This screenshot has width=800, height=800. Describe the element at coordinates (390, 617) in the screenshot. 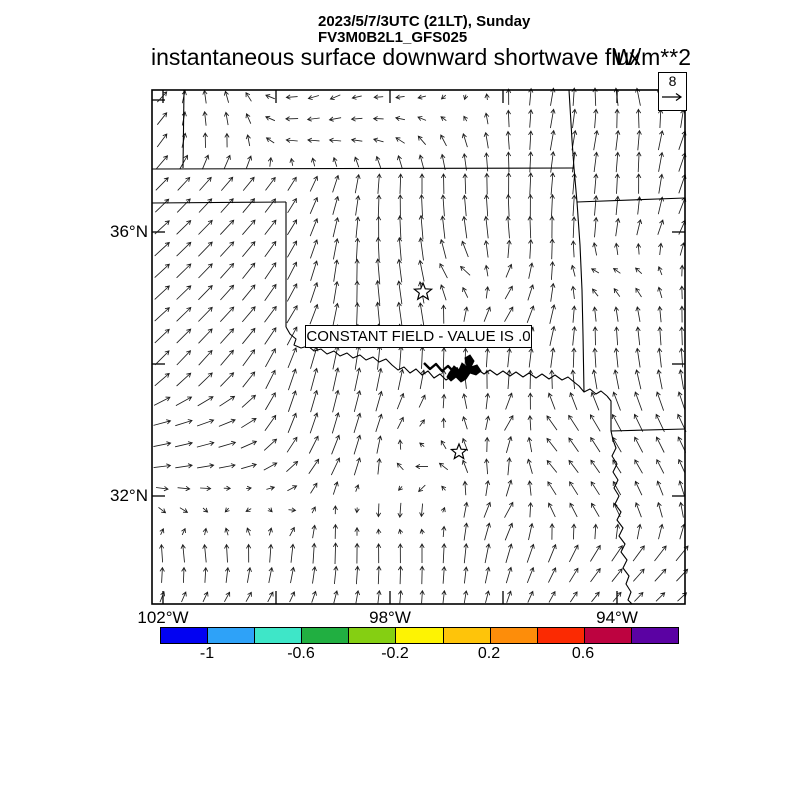

I see `lon-tick-label-98w: 98°W` at that location.